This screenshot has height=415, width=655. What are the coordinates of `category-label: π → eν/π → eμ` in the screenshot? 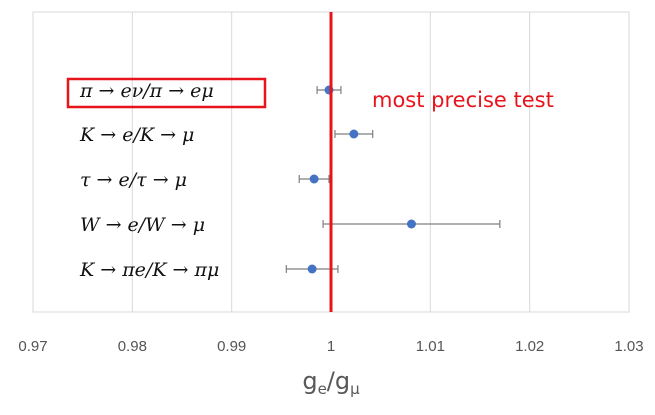 It's located at (146, 91).